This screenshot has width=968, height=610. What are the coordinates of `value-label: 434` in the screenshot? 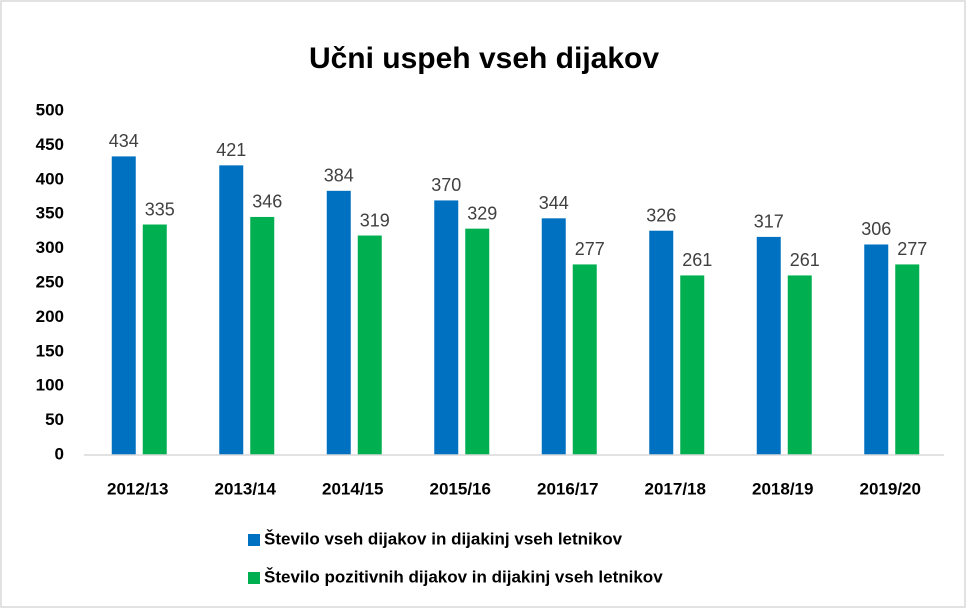 It's located at (124, 141).